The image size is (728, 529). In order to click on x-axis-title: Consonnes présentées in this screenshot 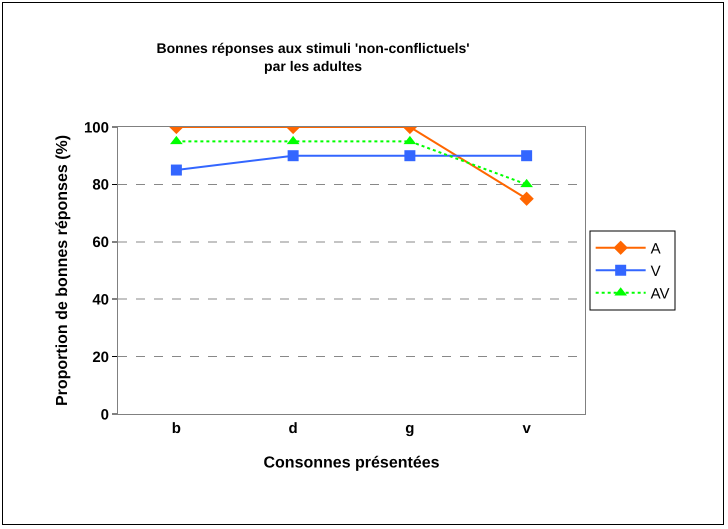, I will do `click(351, 463)`.